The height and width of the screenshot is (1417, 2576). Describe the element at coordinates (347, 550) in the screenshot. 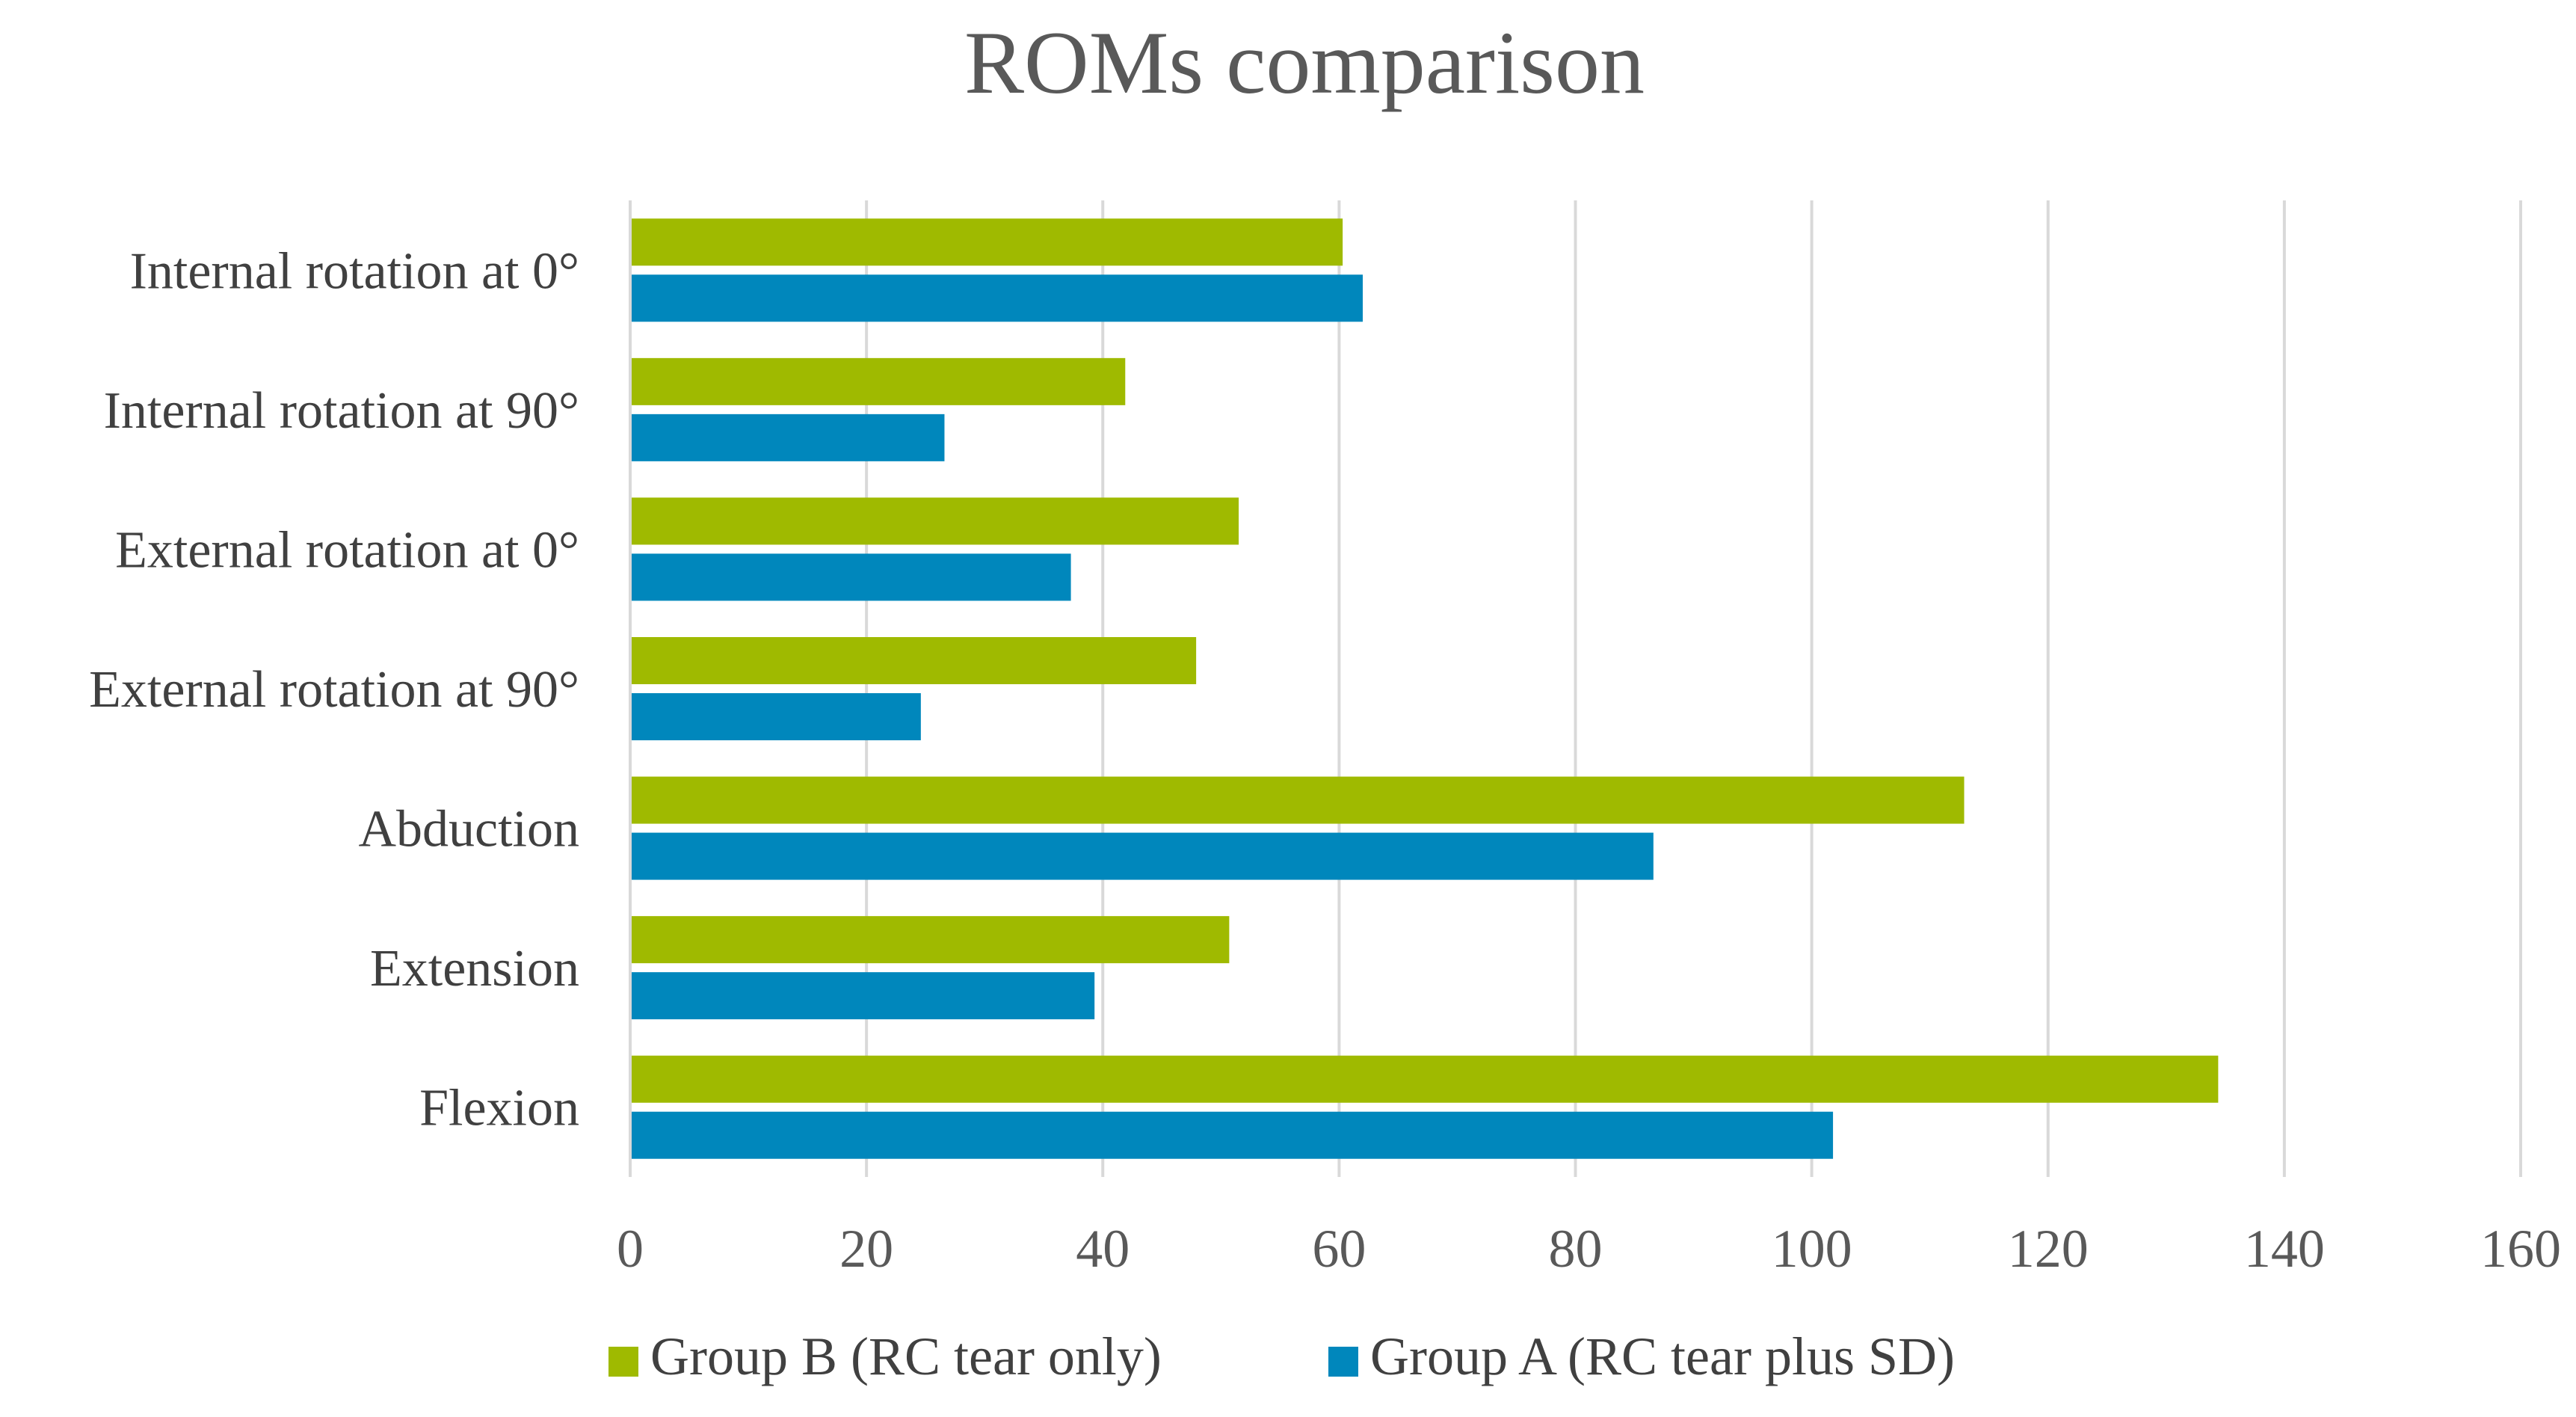

I see `category-label: External rotation at 0°` at that location.